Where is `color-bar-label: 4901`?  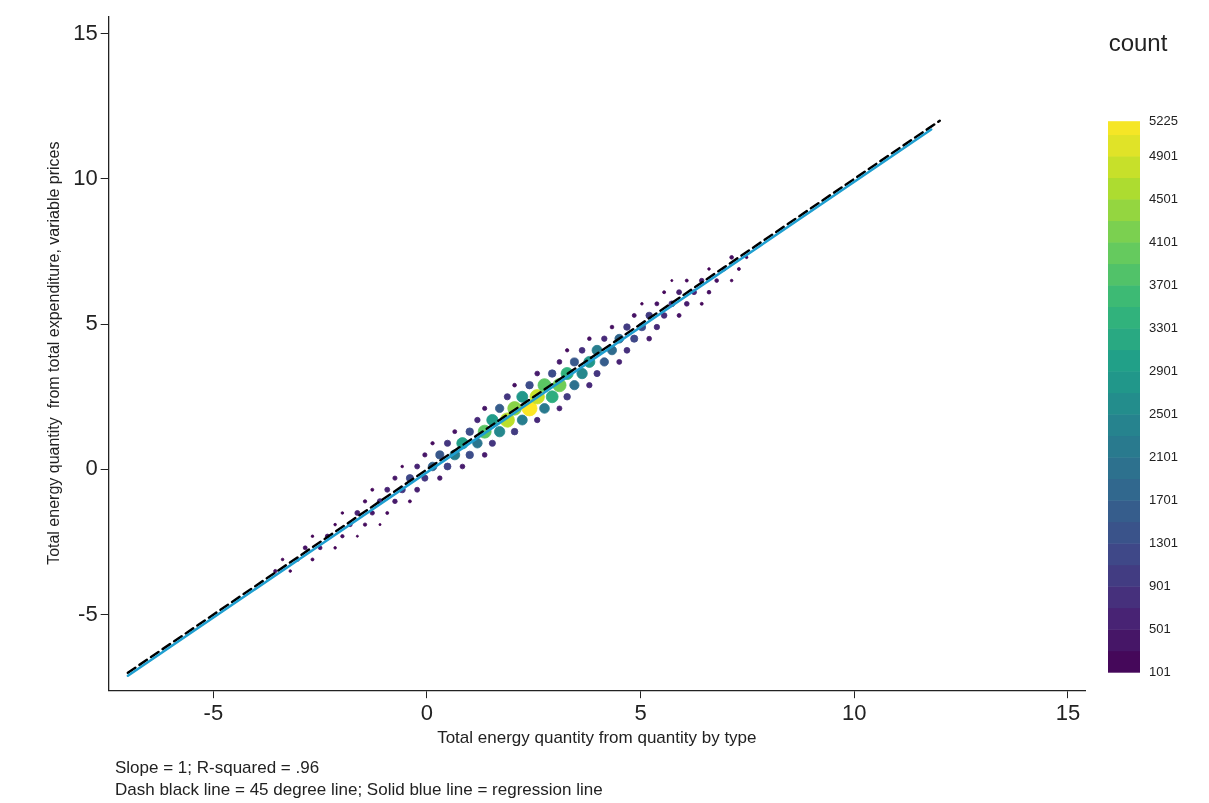
color-bar-label: 4901 is located at coordinates (1163, 155).